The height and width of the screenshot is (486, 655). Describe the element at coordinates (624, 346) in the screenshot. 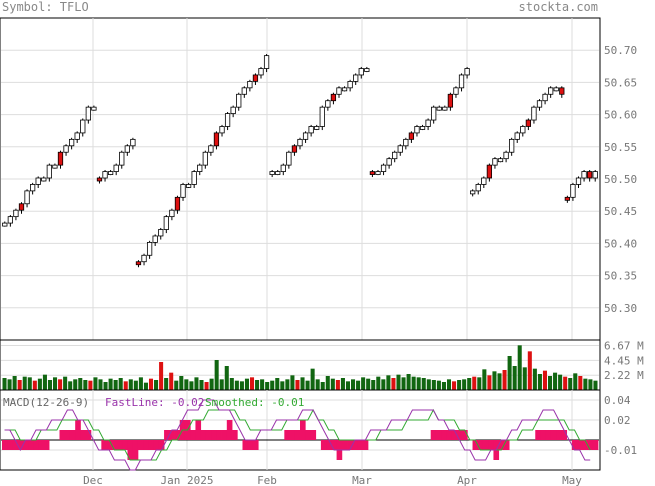

I see `volume-tick-label: 6.67 M` at that location.